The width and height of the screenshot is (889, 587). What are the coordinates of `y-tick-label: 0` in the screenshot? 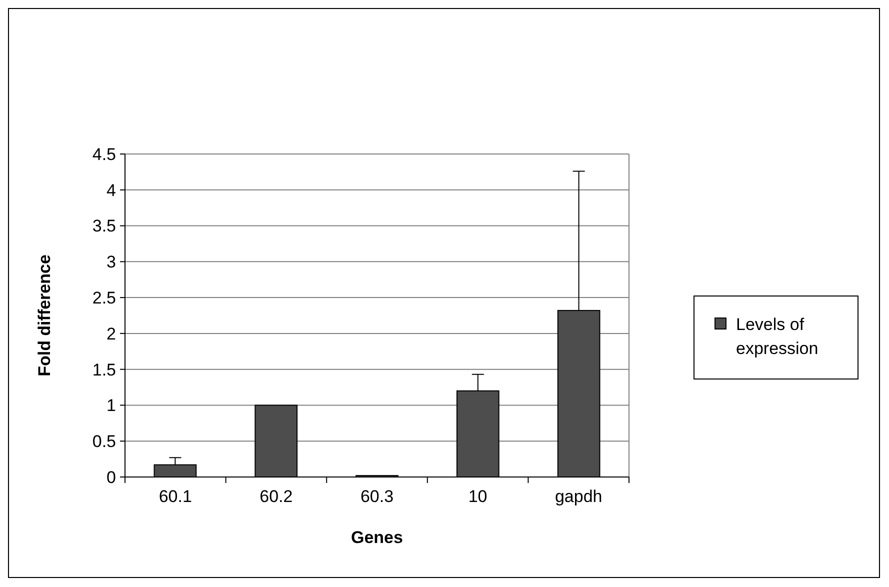 It's located at (111, 477).